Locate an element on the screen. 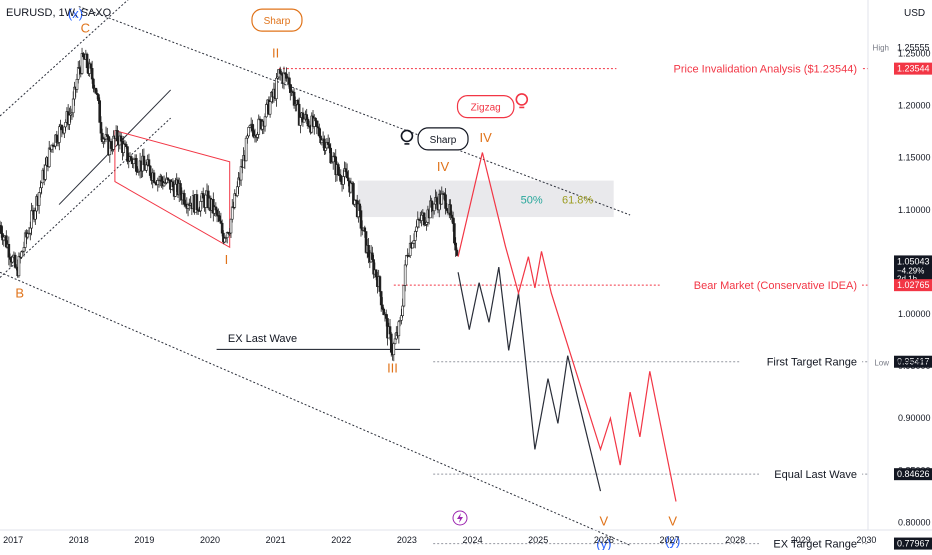 The width and height of the screenshot is (932, 555). fib-retracement-zone is located at coordinates (485, 199).